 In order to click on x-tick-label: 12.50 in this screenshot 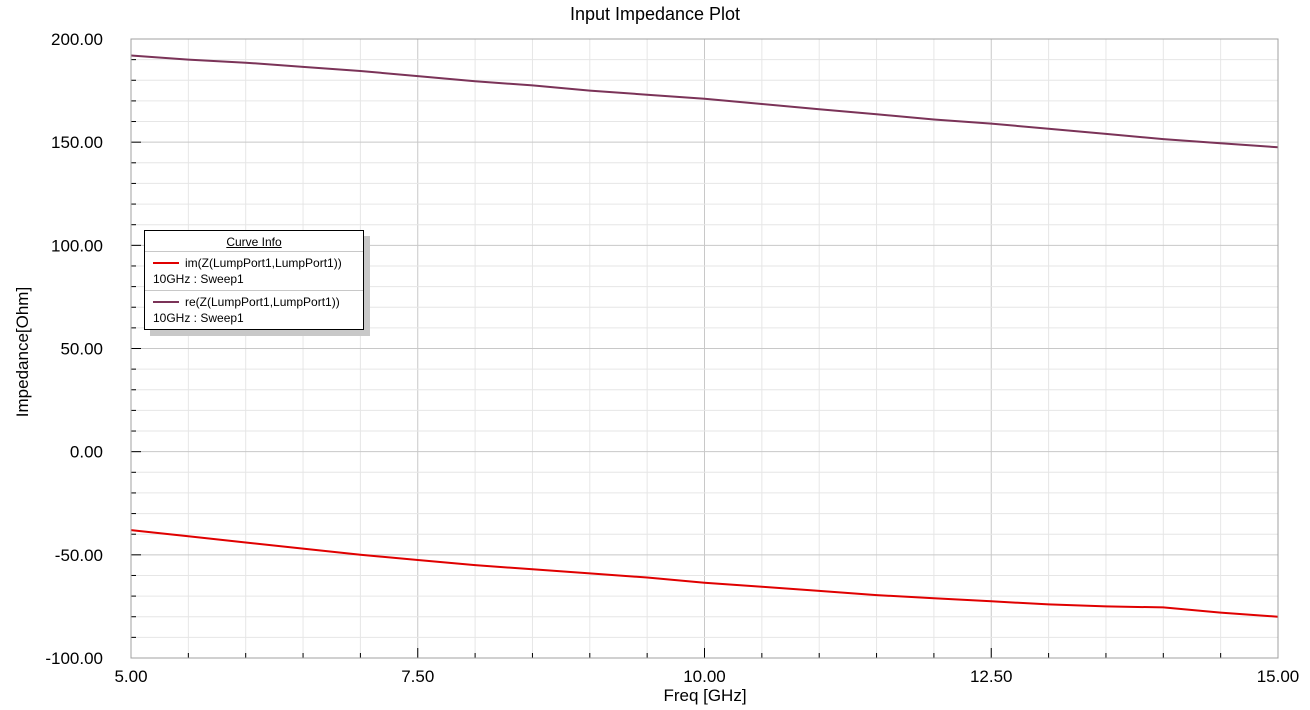, I will do `click(991, 676)`.